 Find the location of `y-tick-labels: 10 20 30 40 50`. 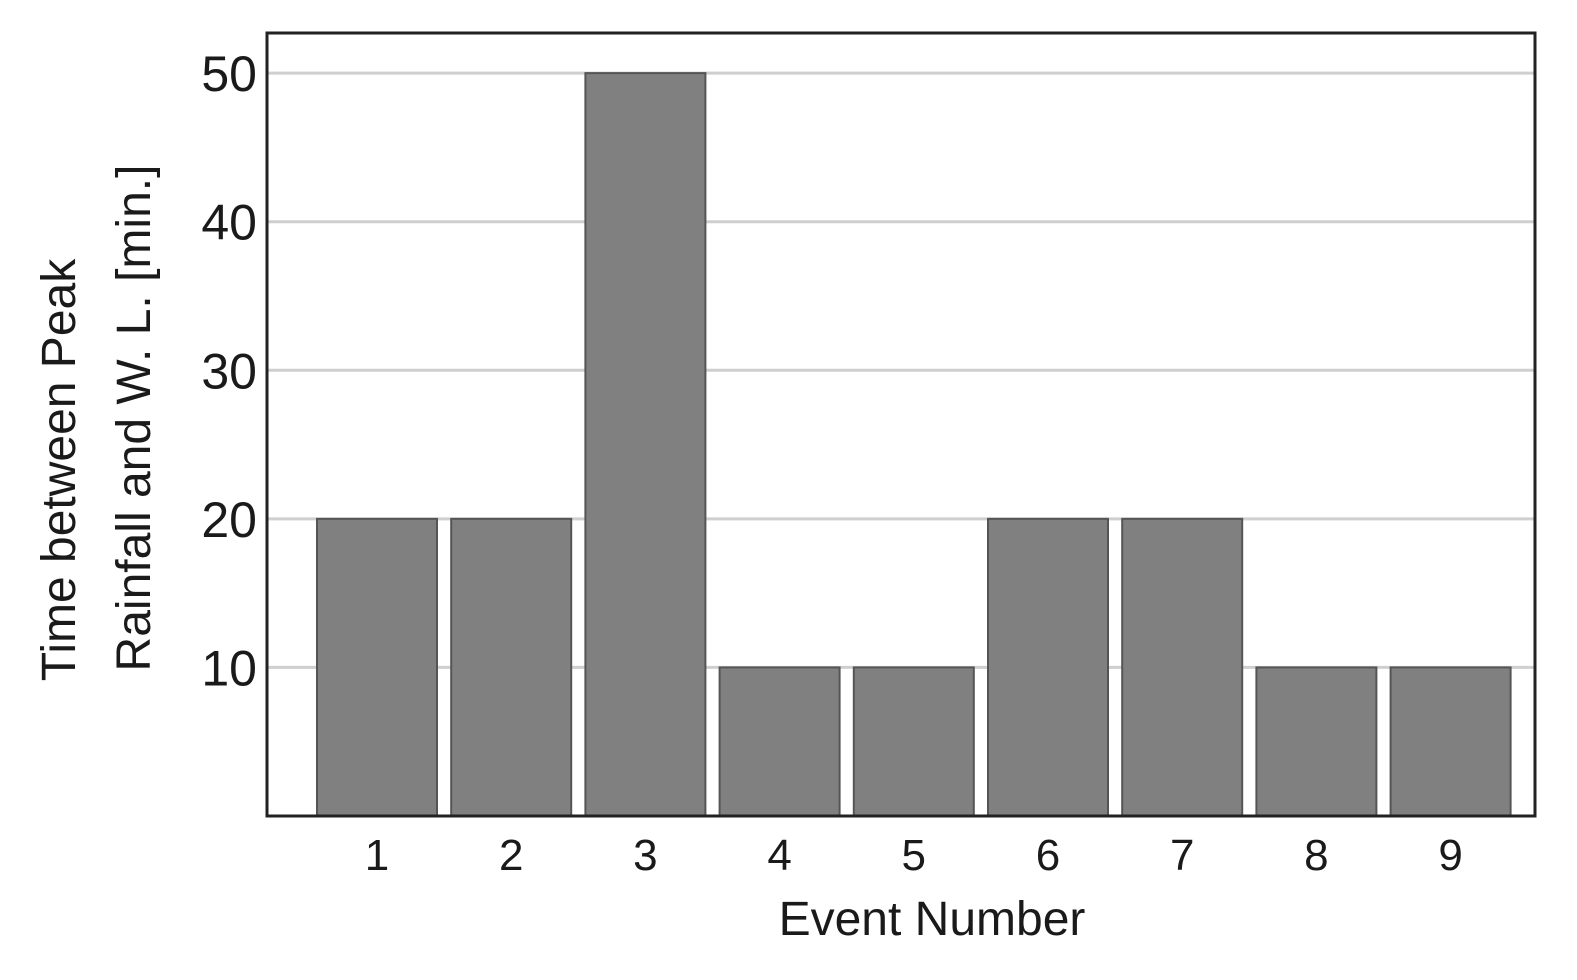

y-tick-labels: 10 20 30 40 50 is located at coordinates (229, 371).